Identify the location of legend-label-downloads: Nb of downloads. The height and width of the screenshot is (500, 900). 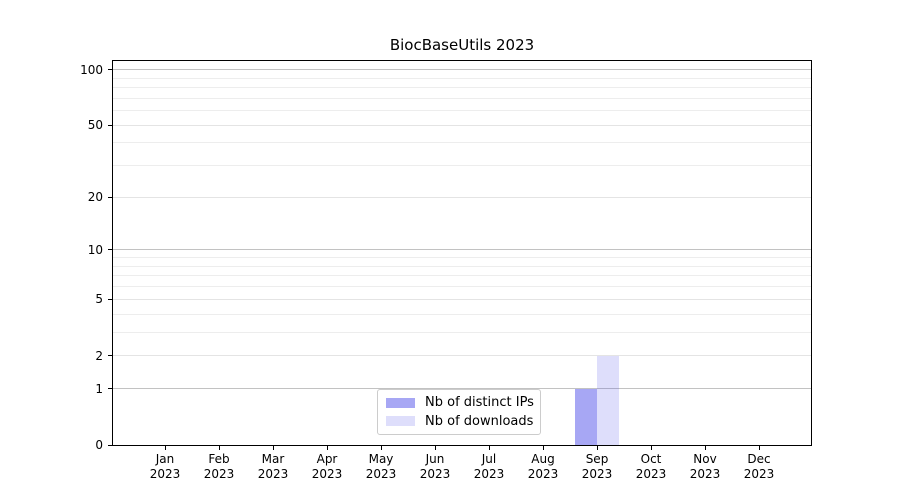
(479, 421).